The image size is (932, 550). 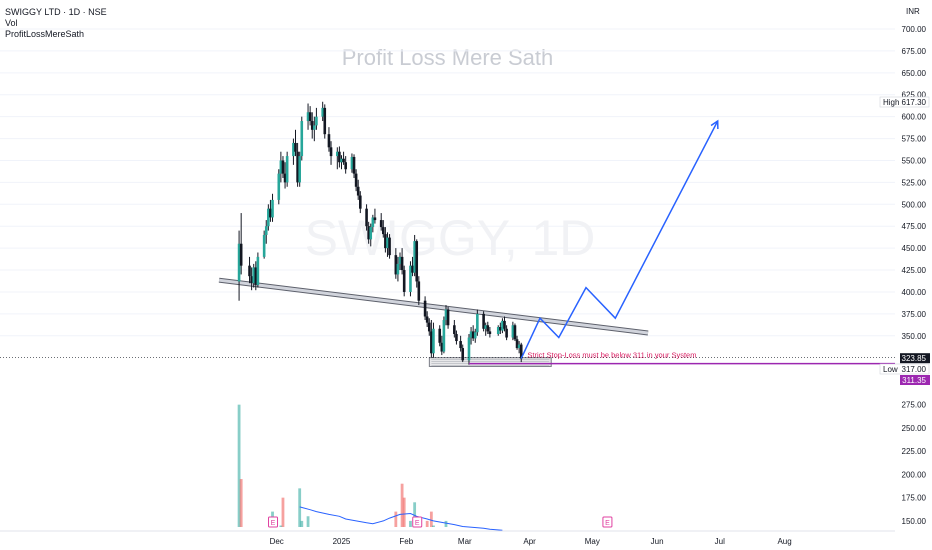 I want to click on time-tick: Dec, so click(x=277, y=541).